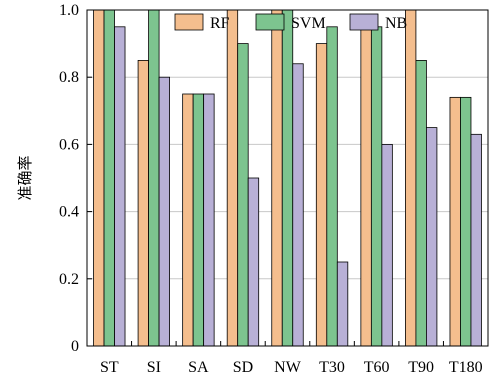 This screenshot has height=377, width=503. Describe the element at coordinates (332, 186) in the screenshot. I see `bar-svm-t30` at that location.